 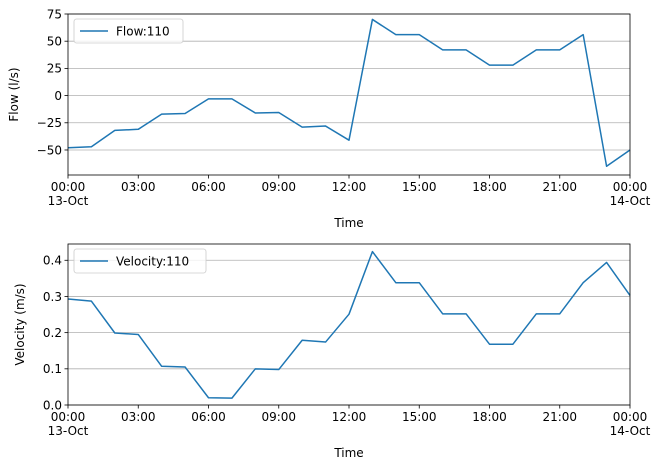 I want to click on flow-y-tick-label: 0, so click(x=58, y=96).